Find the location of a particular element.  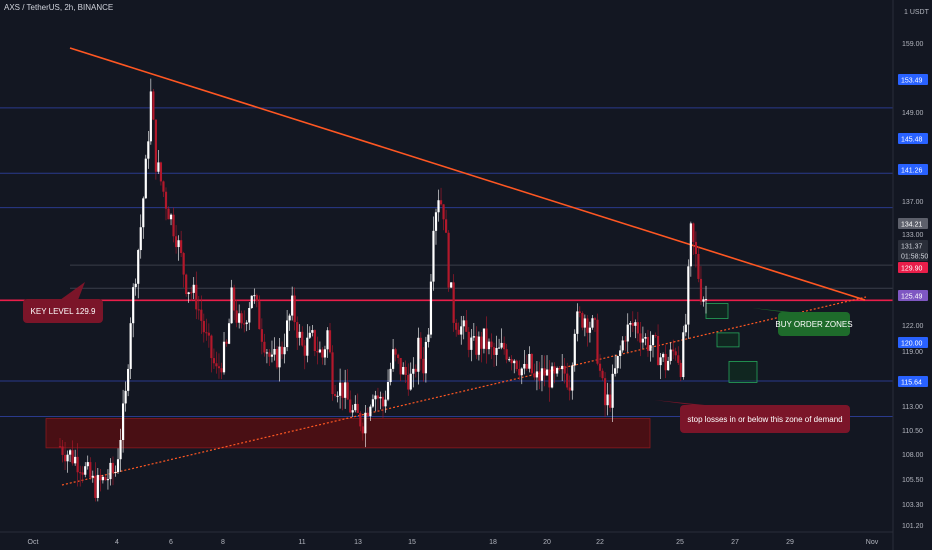

price-label: 01:58:50 is located at coordinates (914, 257).